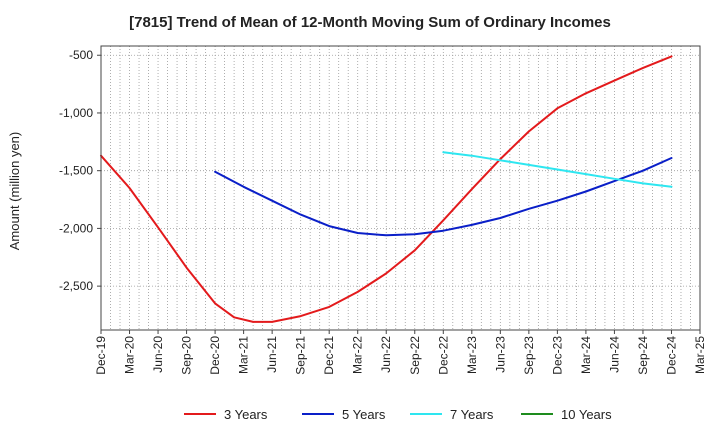 The height and width of the screenshot is (440, 720). I want to click on x-tick-label: Mar-20, so click(130, 355).